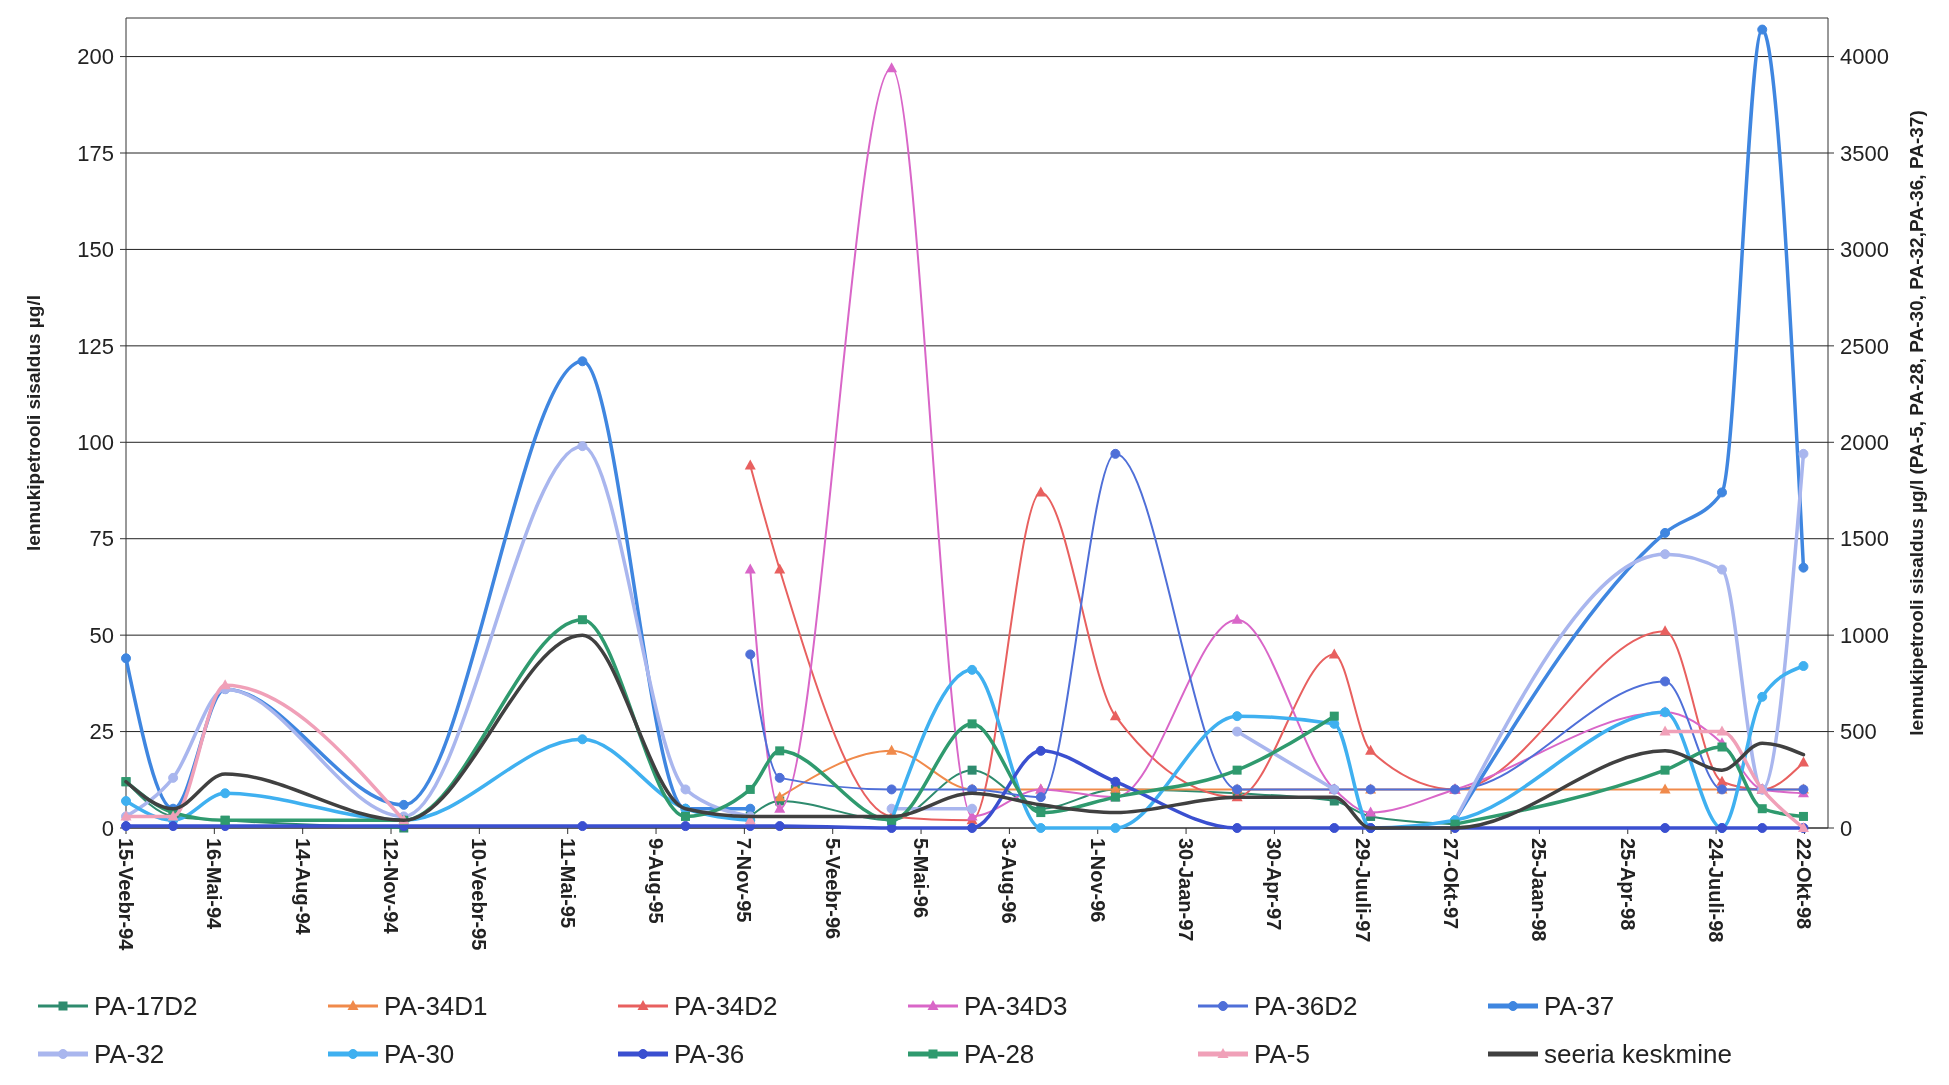  What do you see at coordinates (832, 889) in the screenshot?
I see `x-tick-label: 5-Veebr-96` at bounding box center [832, 889].